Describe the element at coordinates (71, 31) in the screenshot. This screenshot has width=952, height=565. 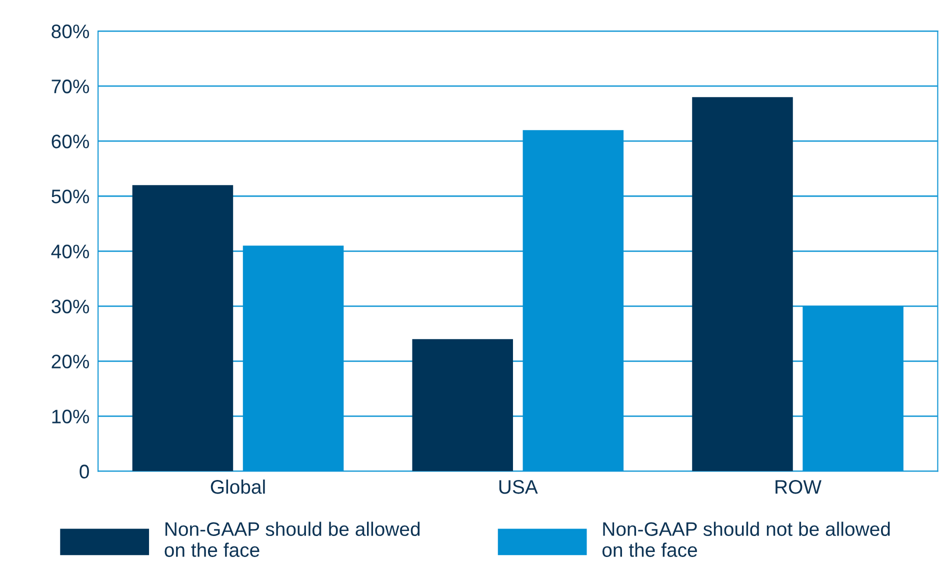
I see `y-tick-label: 80%` at that location.